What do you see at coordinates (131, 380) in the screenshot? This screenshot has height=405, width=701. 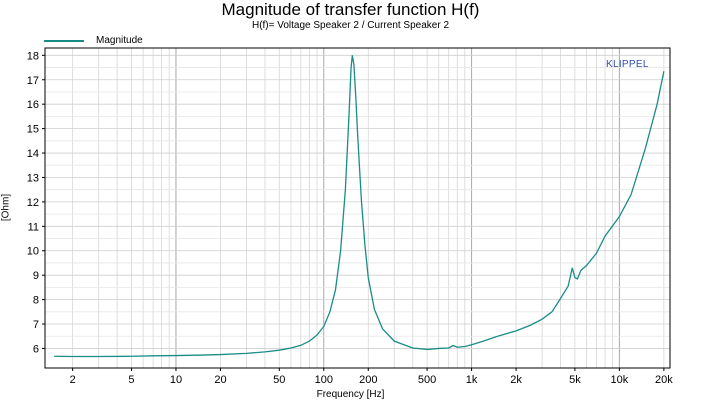 I see `x-tick-label: 5` at bounding box center [131, 380].